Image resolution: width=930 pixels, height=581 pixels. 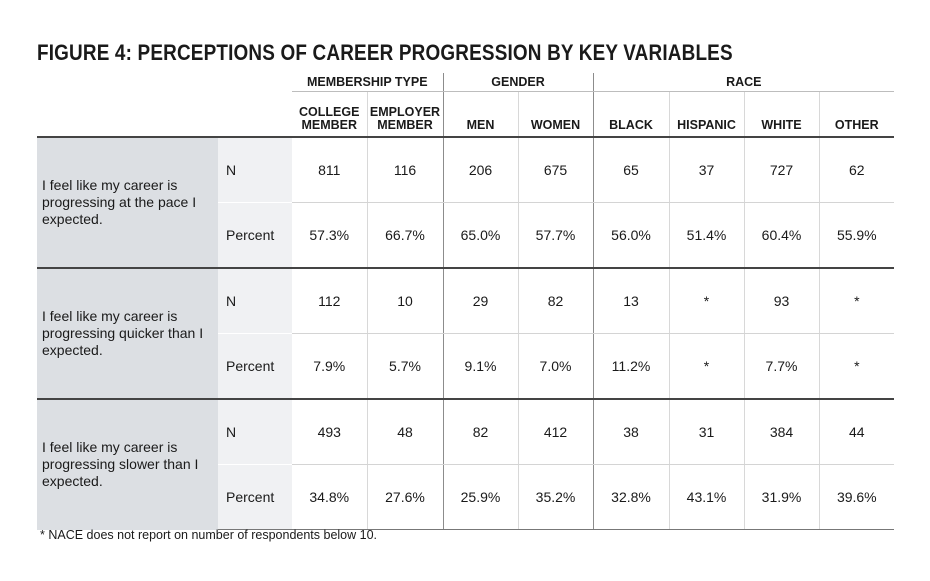 What do you see at coordinates (404, 366) in the screenshot?
I see `cell-percent-employer-member: 5.7%` at bounding box center [404, 366].